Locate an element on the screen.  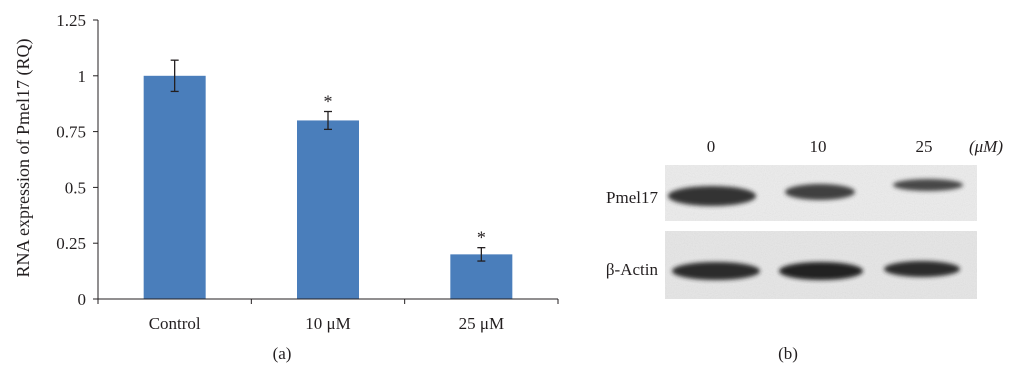
row-label-beta-actin: β-Actin is located at coordinates (632, 269).